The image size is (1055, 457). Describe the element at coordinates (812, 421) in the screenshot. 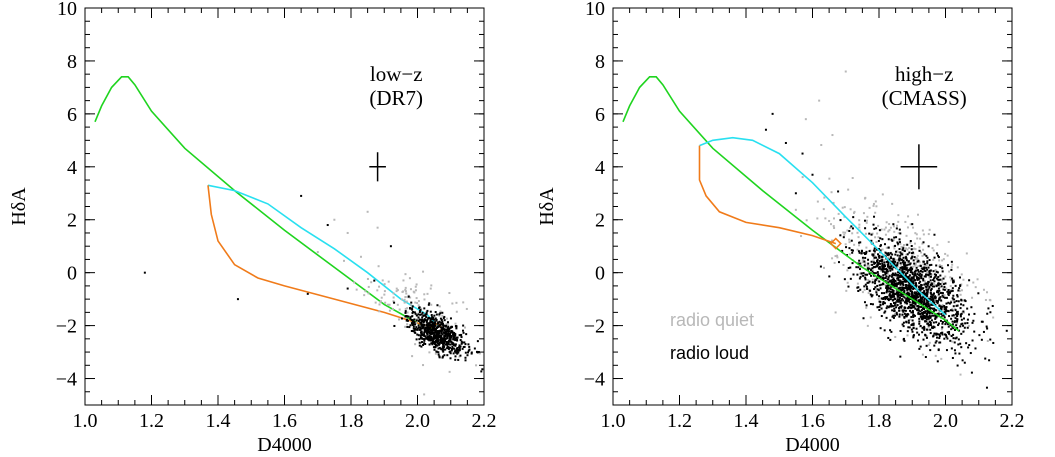

I see `x-tick-label: 1.6` at that location.